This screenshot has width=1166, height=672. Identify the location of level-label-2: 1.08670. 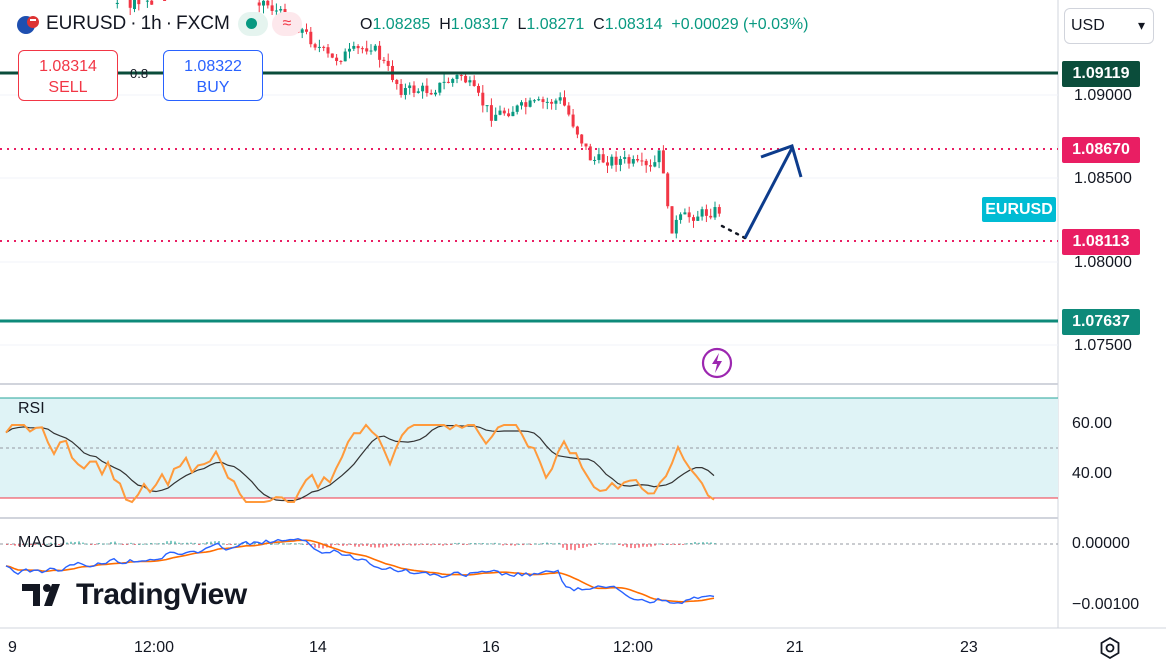
(1101, 150).